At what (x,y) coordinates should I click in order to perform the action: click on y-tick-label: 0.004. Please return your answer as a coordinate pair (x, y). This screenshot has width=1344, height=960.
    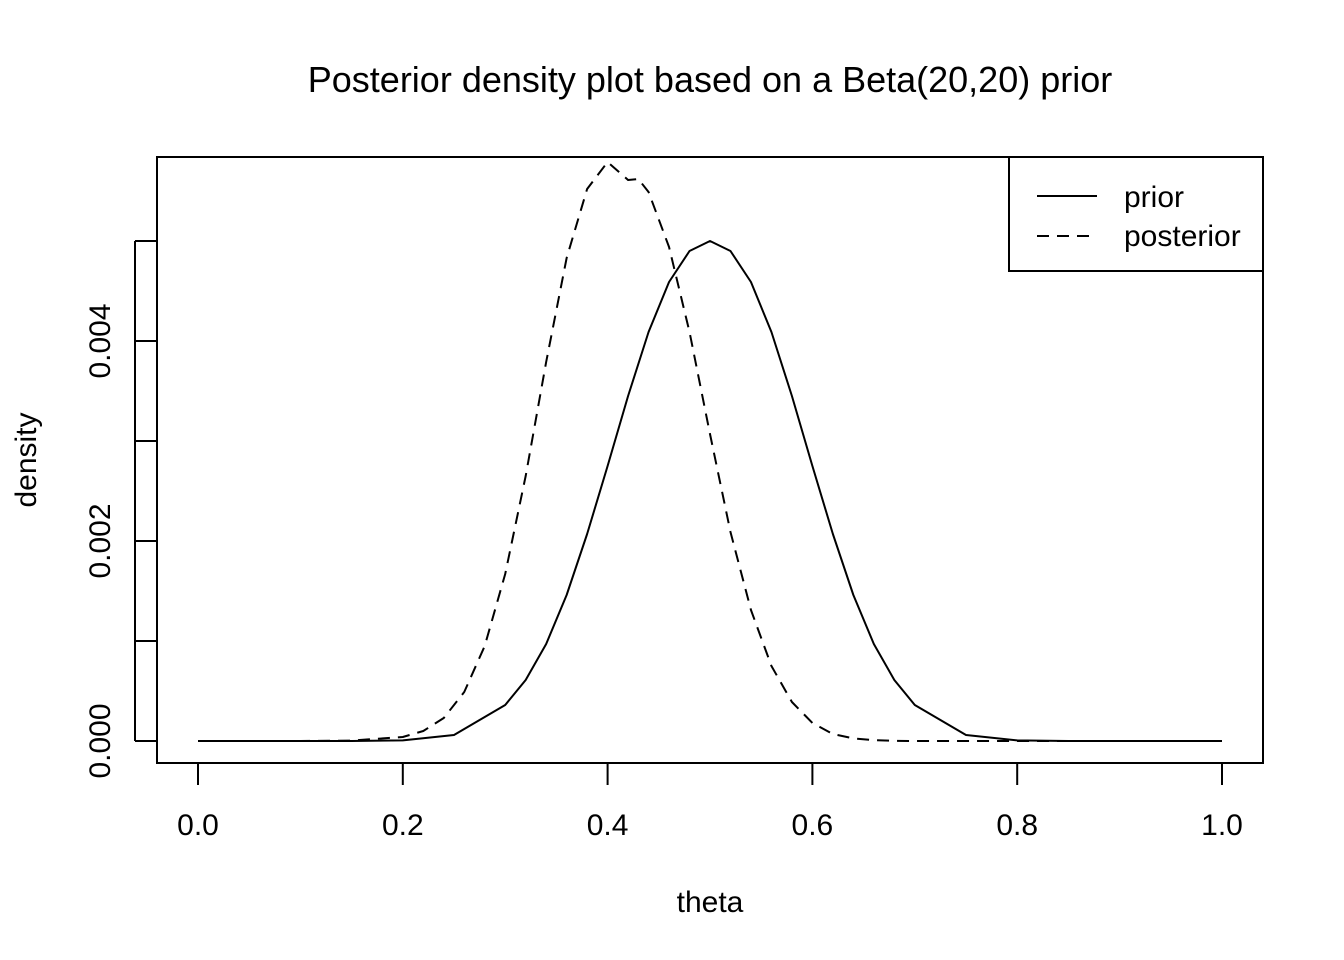
    Looking at the image, I should click on (100, 340).